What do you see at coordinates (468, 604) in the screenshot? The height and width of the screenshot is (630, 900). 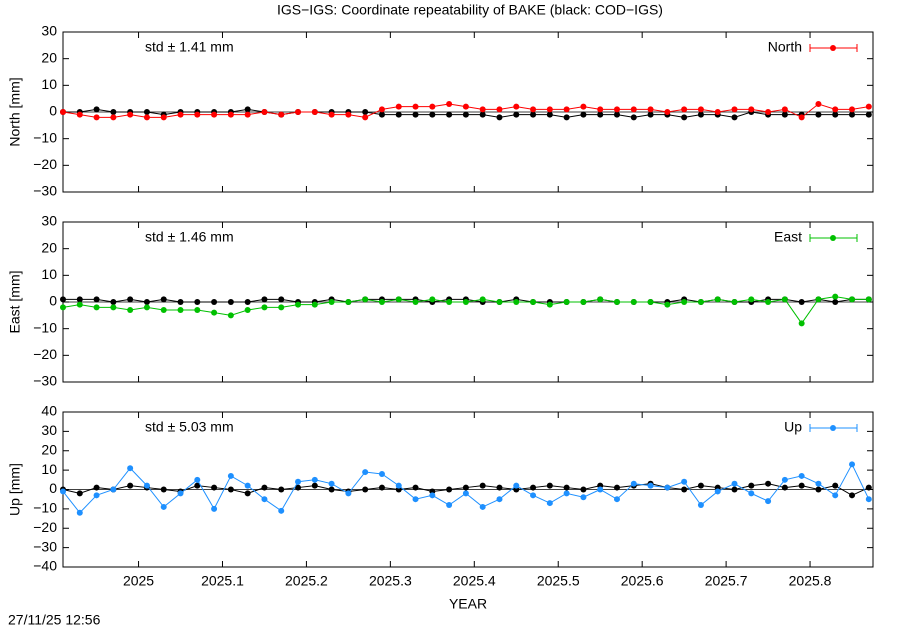 I see `x-axis-label: YEAR` at bounding box center [468, 604].